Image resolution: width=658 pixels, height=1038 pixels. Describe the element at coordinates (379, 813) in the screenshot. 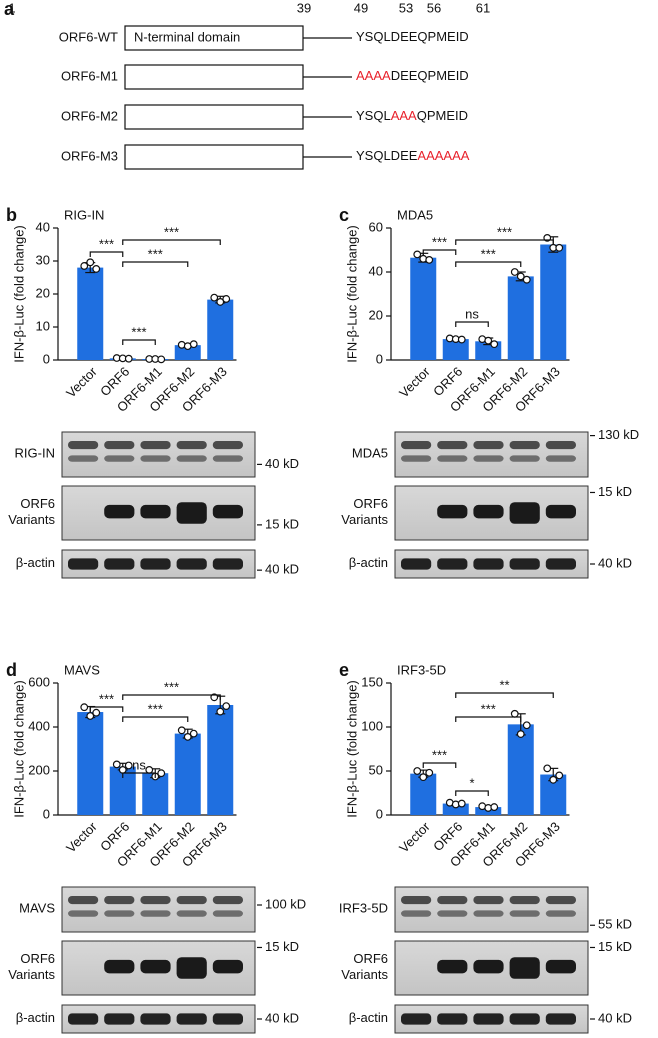

I see `y-tick-label: 0` at that location.